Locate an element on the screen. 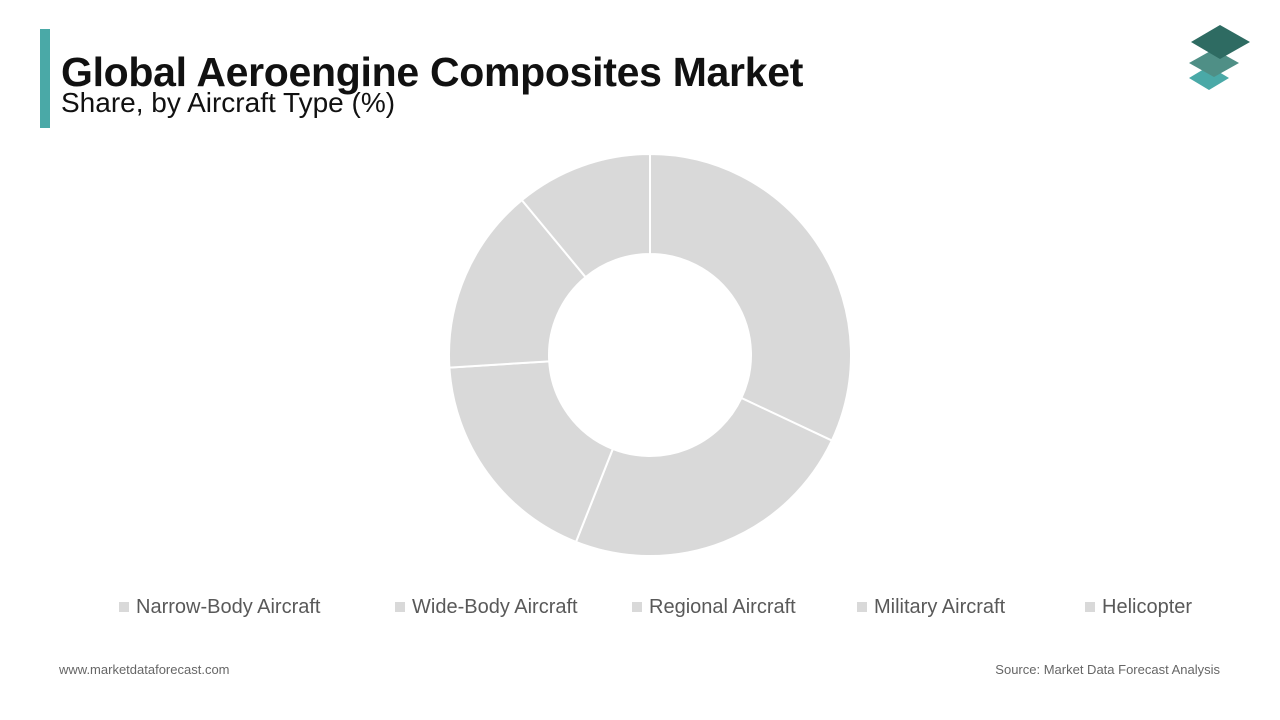  source-note: Source: Market Data Forecast Analysis is located at coordinates (1107, 669).